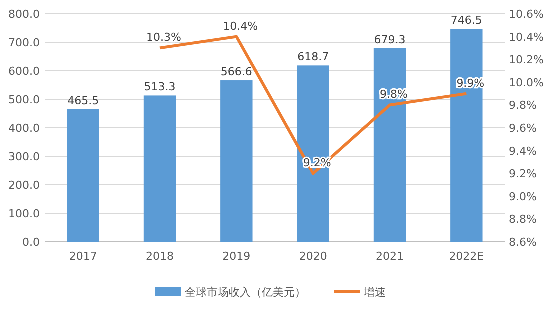  I want to click on y2-tick-label: 9.6%, so click(523, 128).